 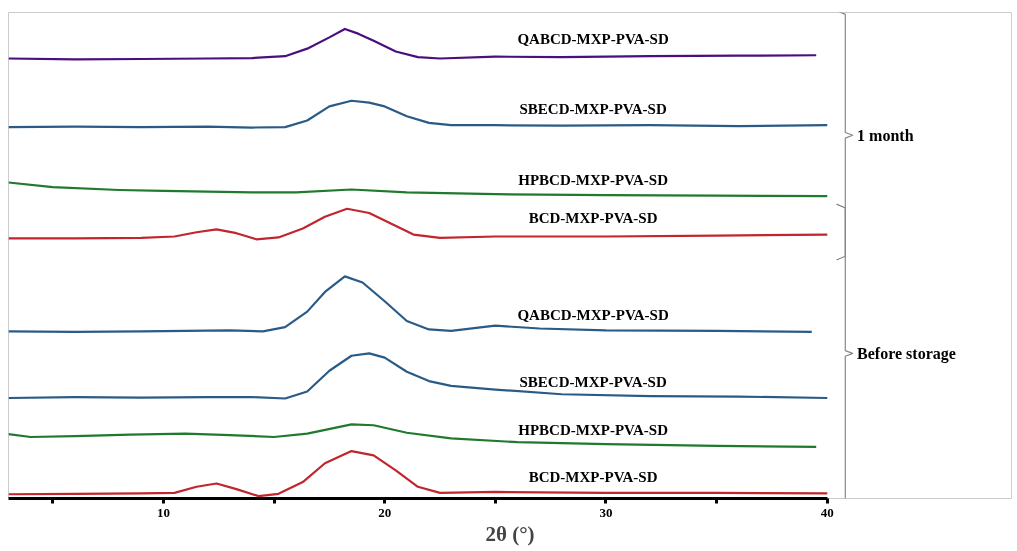 What do you see at coordinates (163, 512) in the screenshot?
I see `x-tick-label: 10` at bounding box center [163, 512].